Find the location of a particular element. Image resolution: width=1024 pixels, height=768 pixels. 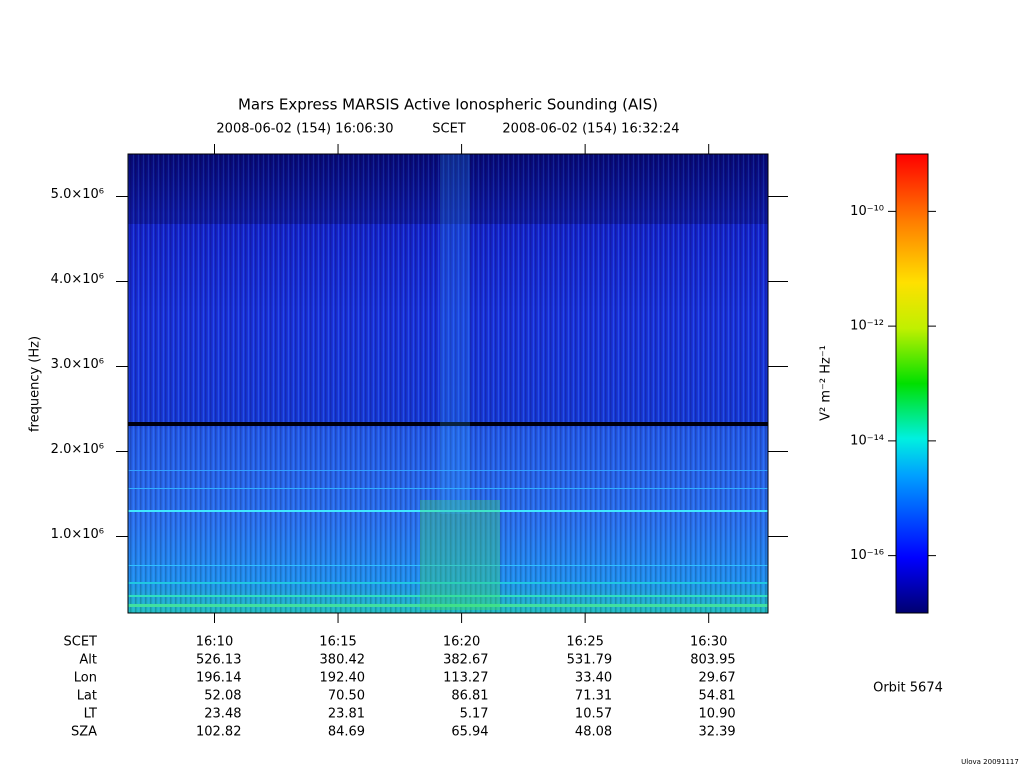

y-axis-label: frequency (Hz) is located at coordinates (35, 384).